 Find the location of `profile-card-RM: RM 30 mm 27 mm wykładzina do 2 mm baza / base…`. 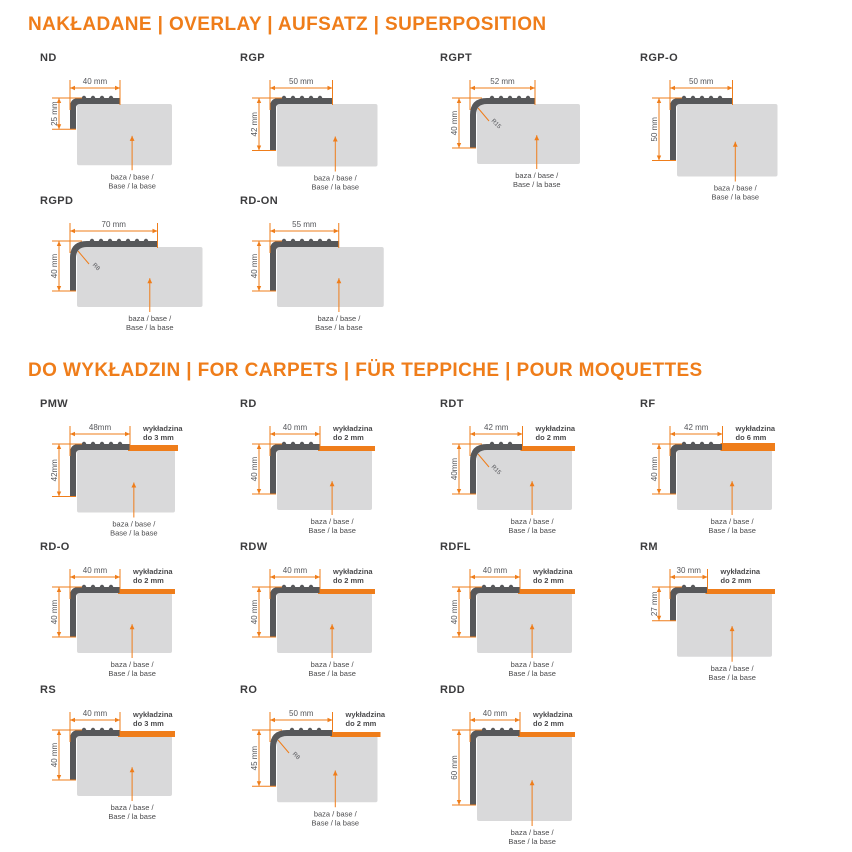

profile-card-RM: RM 30 mm 27 mm wykładzina do 2 mm baza / base… is located at coordinates (740, 612).